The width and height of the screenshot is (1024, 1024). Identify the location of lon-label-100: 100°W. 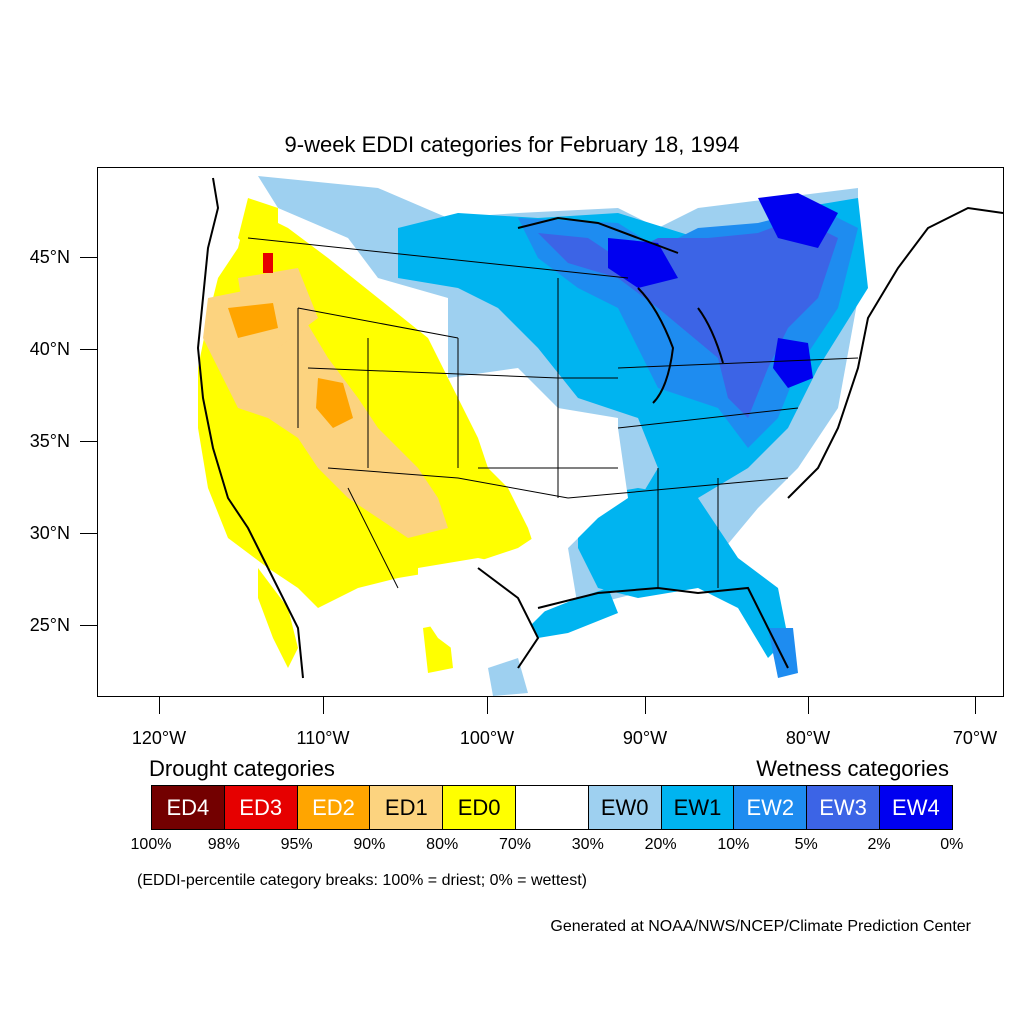
(487, 738).